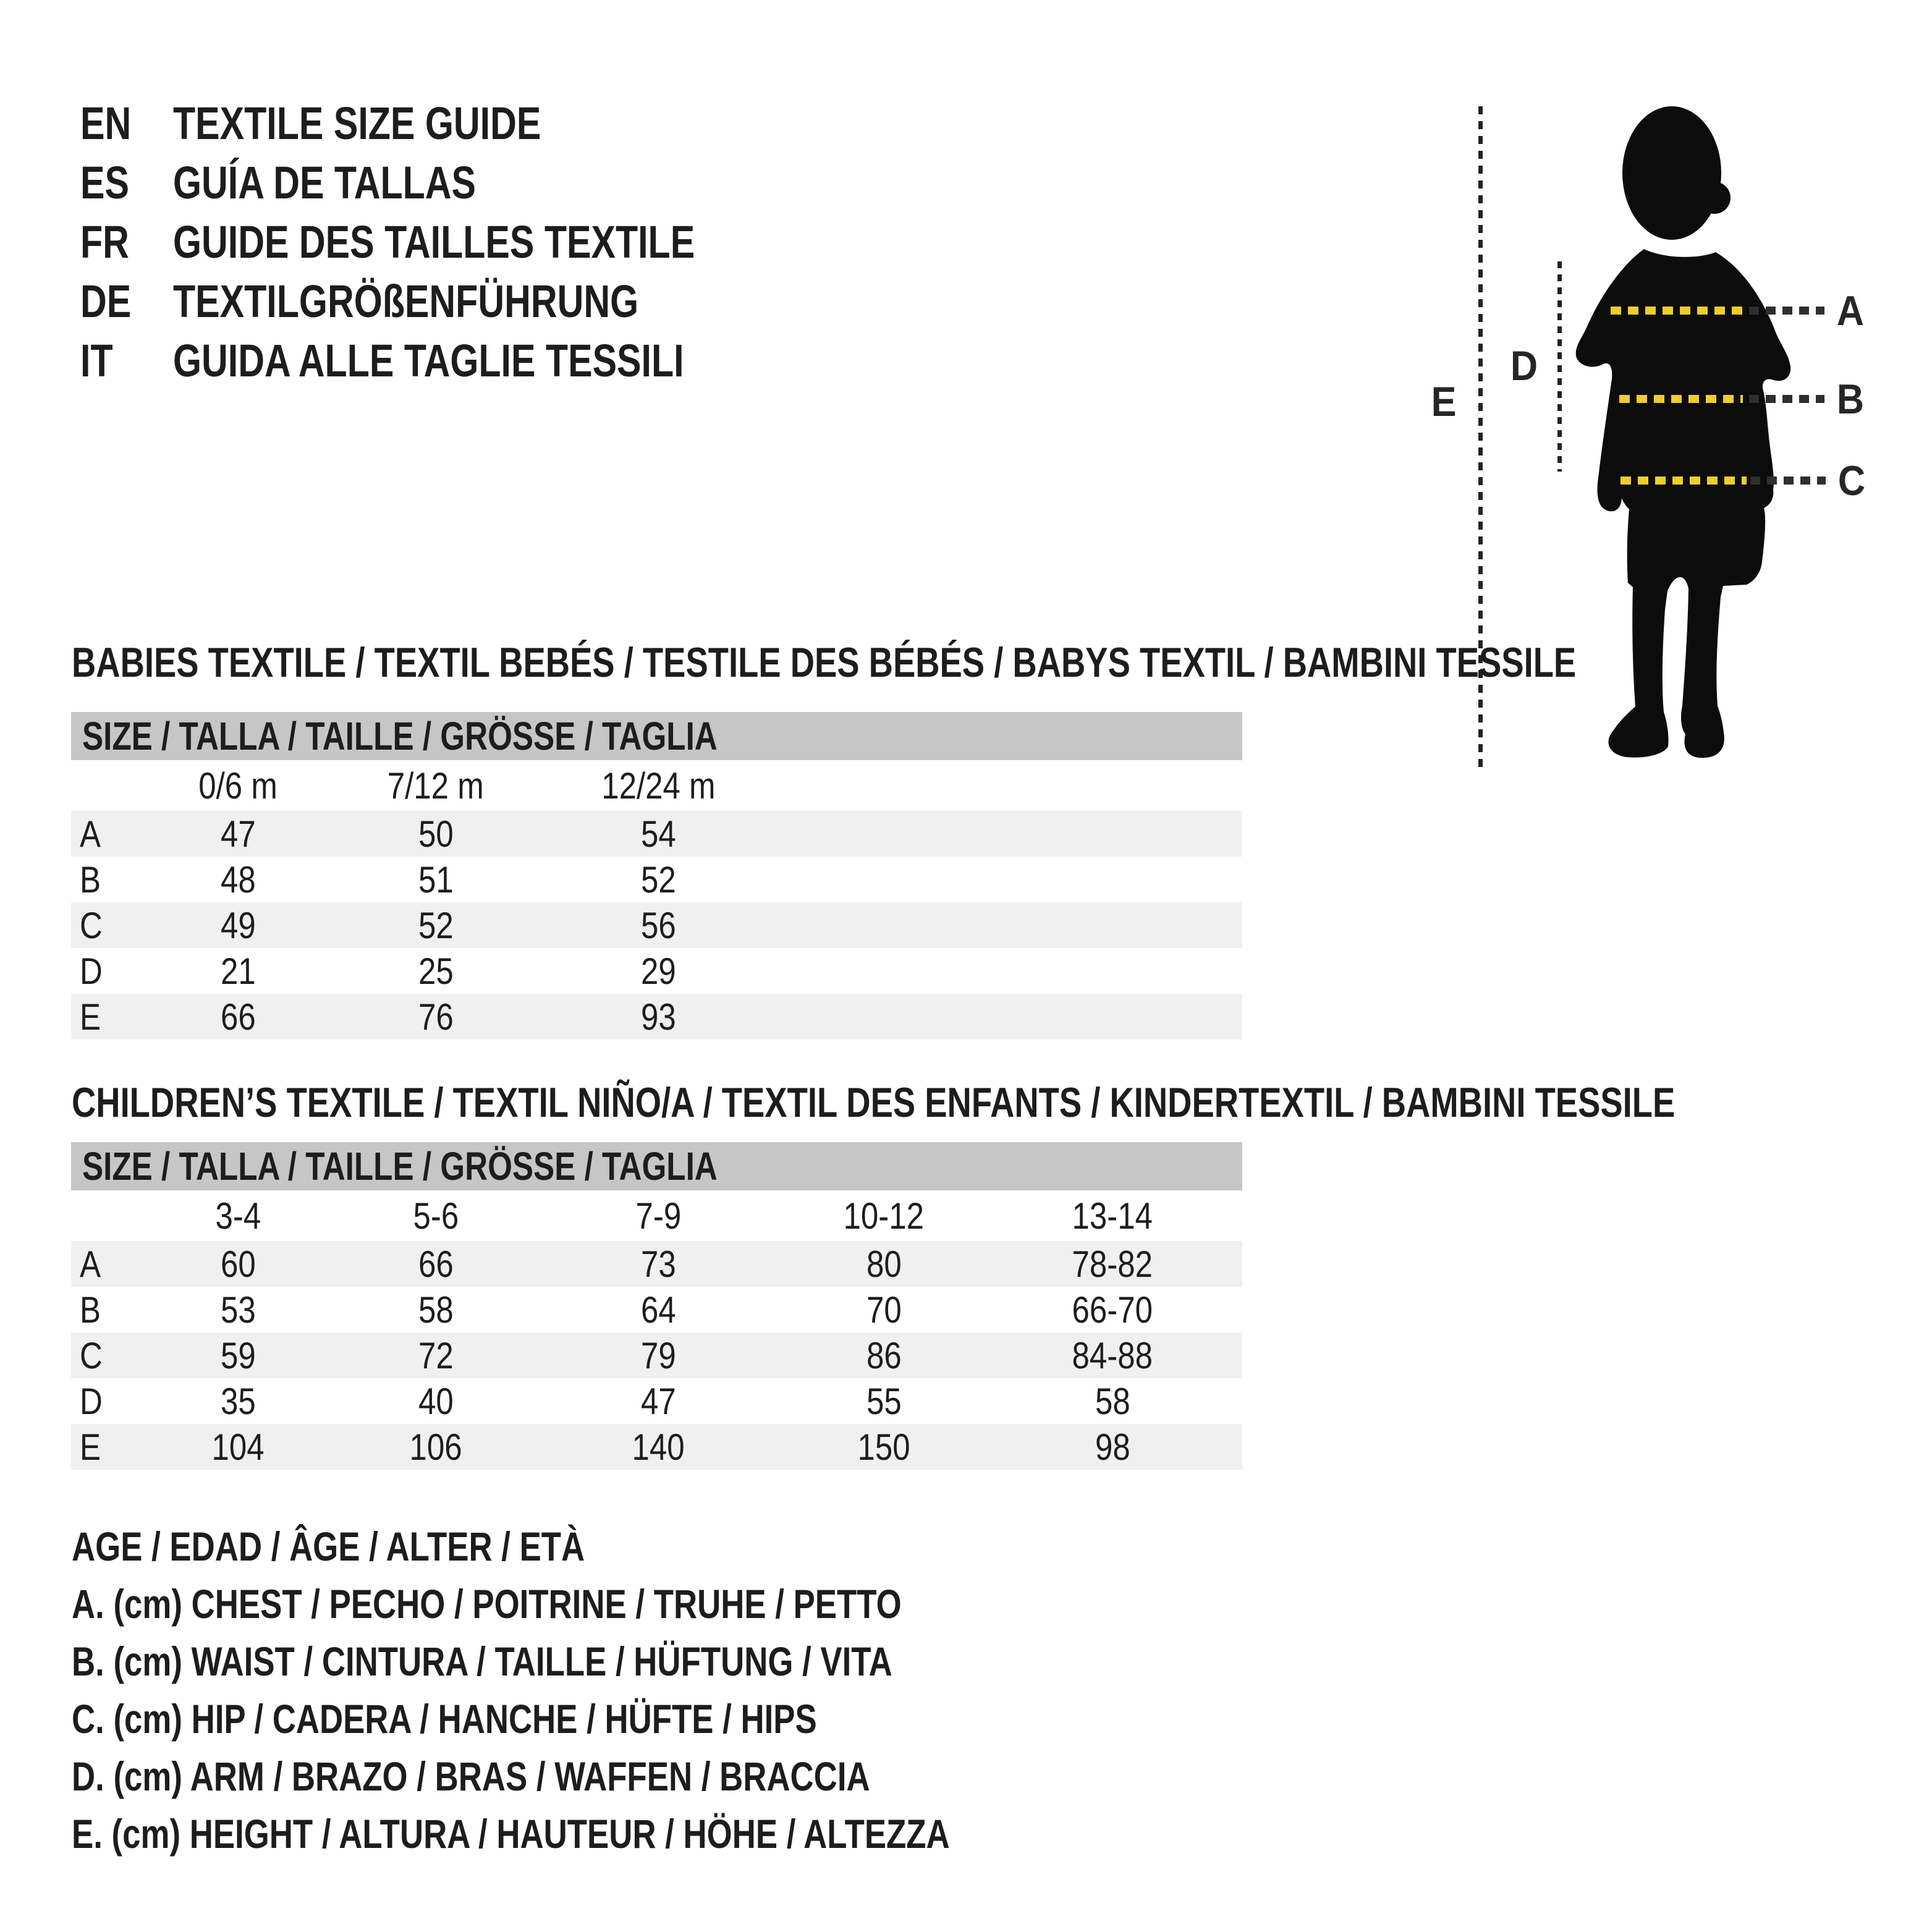 The width and height of the screenshot is (1932, 1932). Describe the element at coordinates (1444, 401) in the screenshot. I see `label-e: E` at that location.